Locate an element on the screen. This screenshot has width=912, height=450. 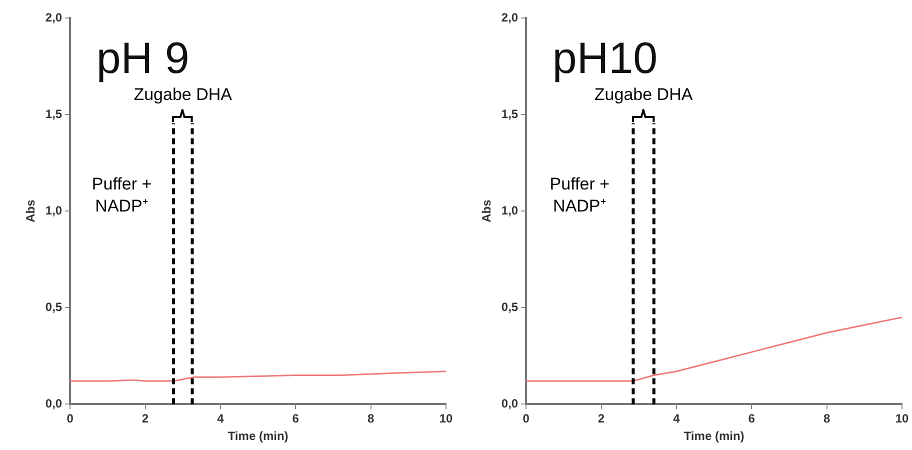
chart-title: pH 9 is located at coordinates (143, 58).